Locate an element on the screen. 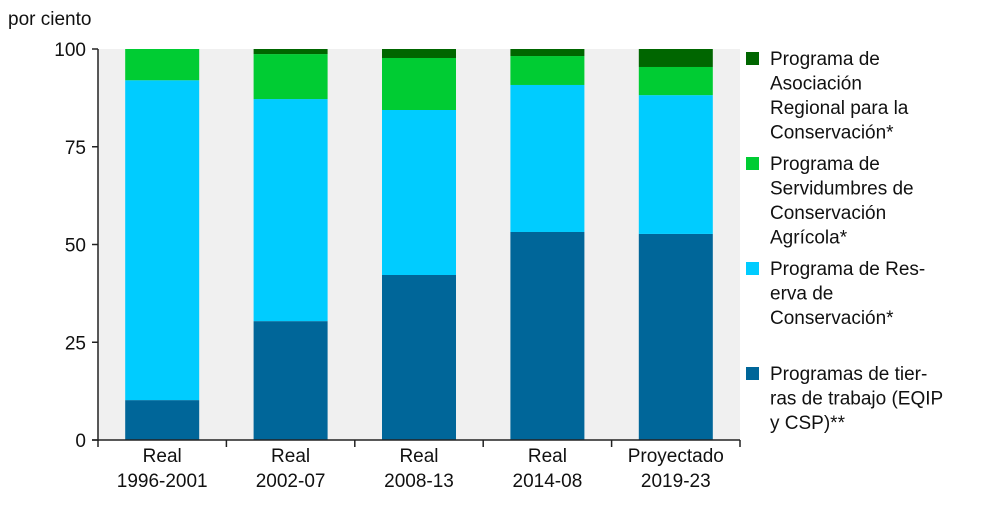 This screenshot has width=1000, height=505. y-tick-label: 25 is located at coordinates (75, 343).